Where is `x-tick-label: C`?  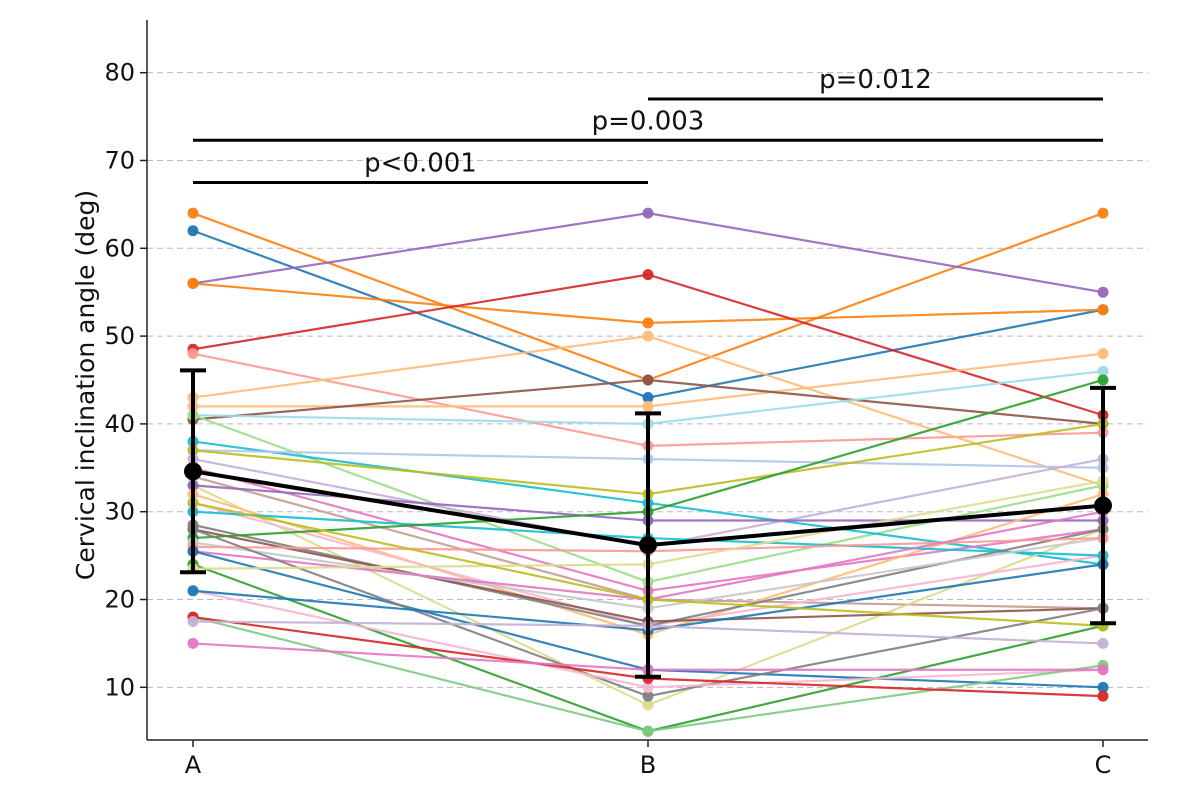
x-tick-label: C is located at coordinates (1103, 765).